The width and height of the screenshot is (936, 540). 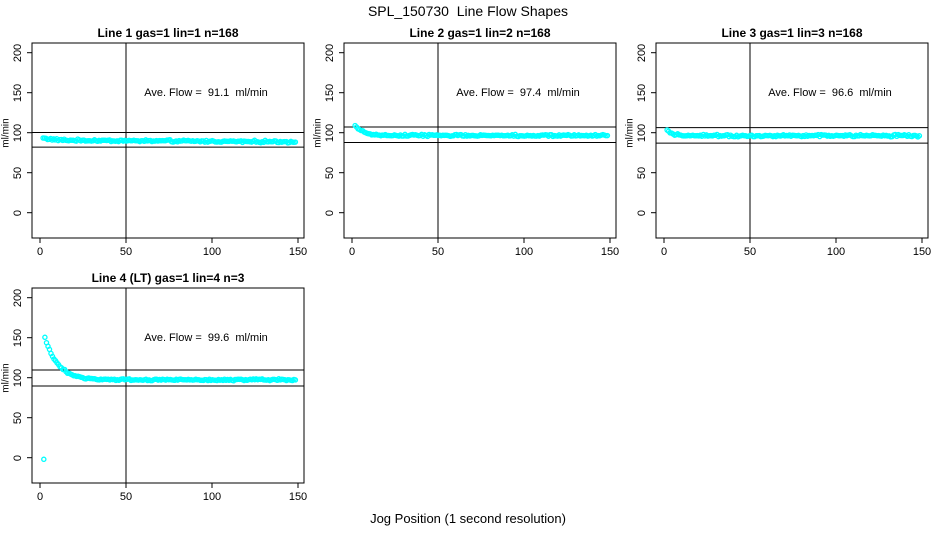 I want to click on subplot-4-y-axis-label: ml/min, so click(x=6, y=377).